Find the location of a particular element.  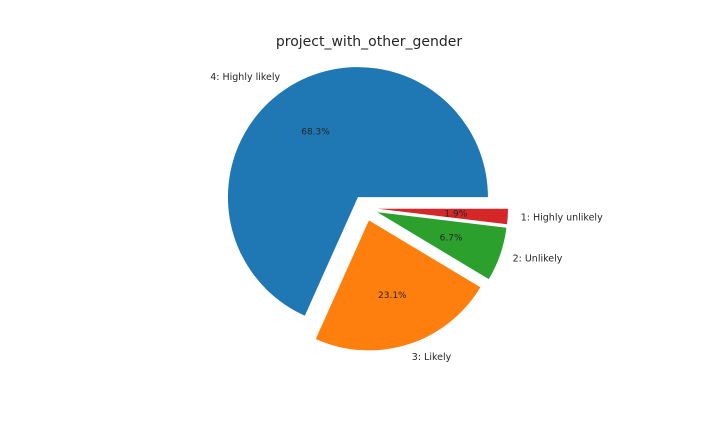

slice-category-label: 1: Highly unlikely is located at coordinates (562, 217).